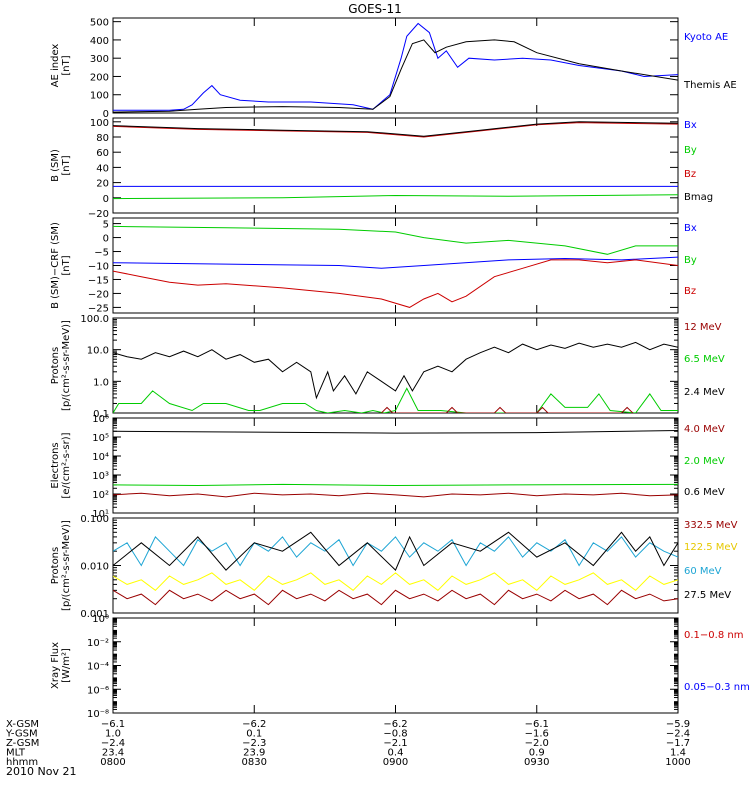 Image resolution: width=750 pixels, height=800 pixels. What do you see at coordinates (112, 762) in the screenshot?
I see `x-tick-value: 0800` at bounding box center [112, 762].